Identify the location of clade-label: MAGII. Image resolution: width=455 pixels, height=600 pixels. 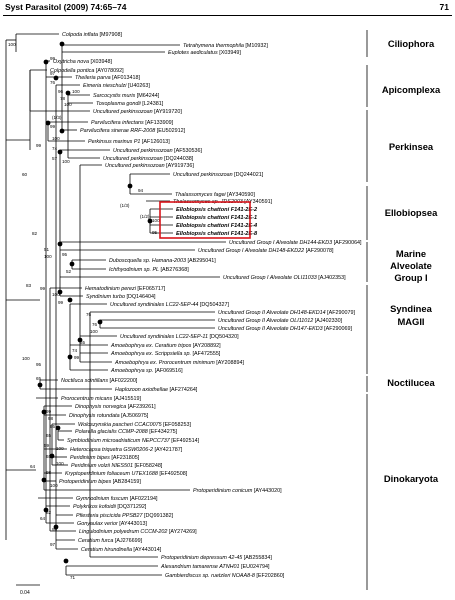
(410, 321).